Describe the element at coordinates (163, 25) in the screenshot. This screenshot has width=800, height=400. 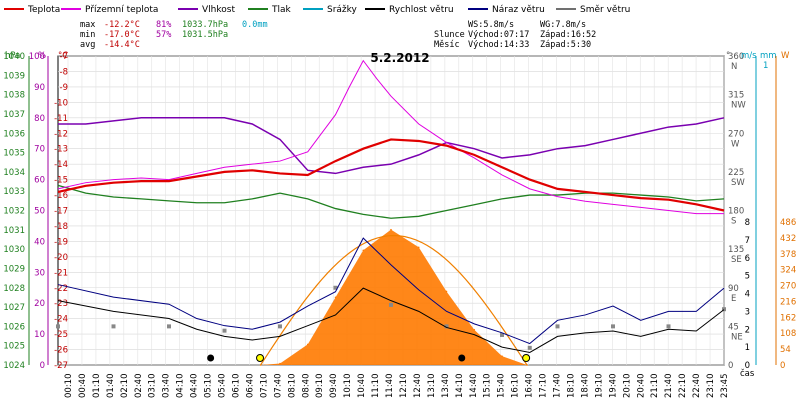
I see `stats-value: 81%` at that location.